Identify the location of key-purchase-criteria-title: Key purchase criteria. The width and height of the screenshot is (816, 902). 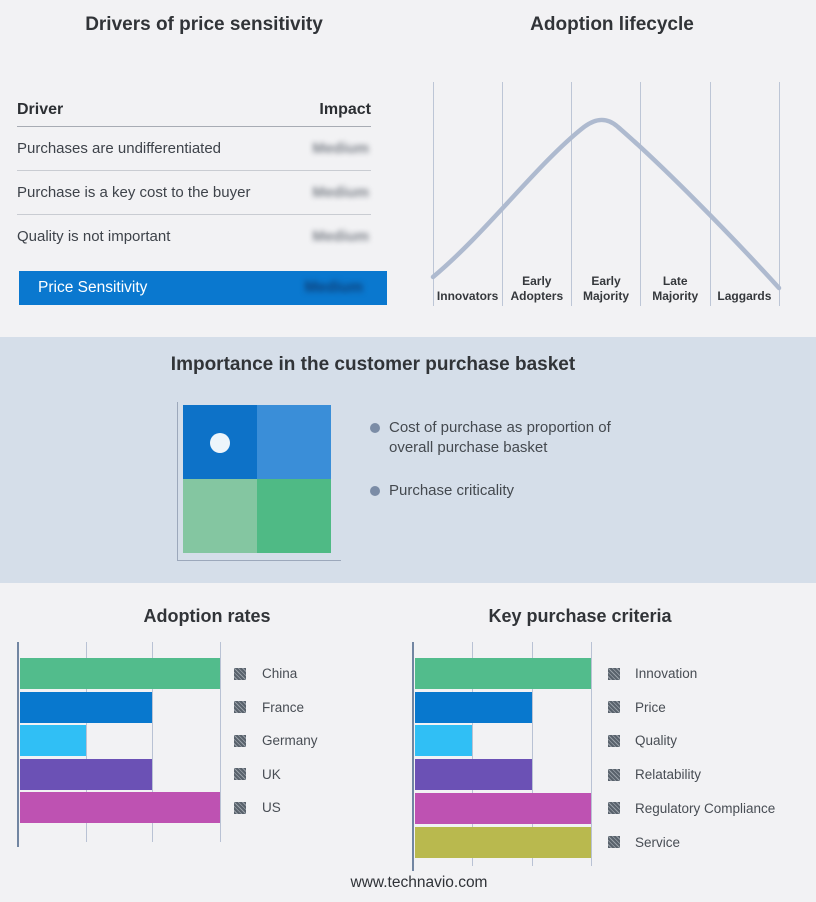
(580, 616).